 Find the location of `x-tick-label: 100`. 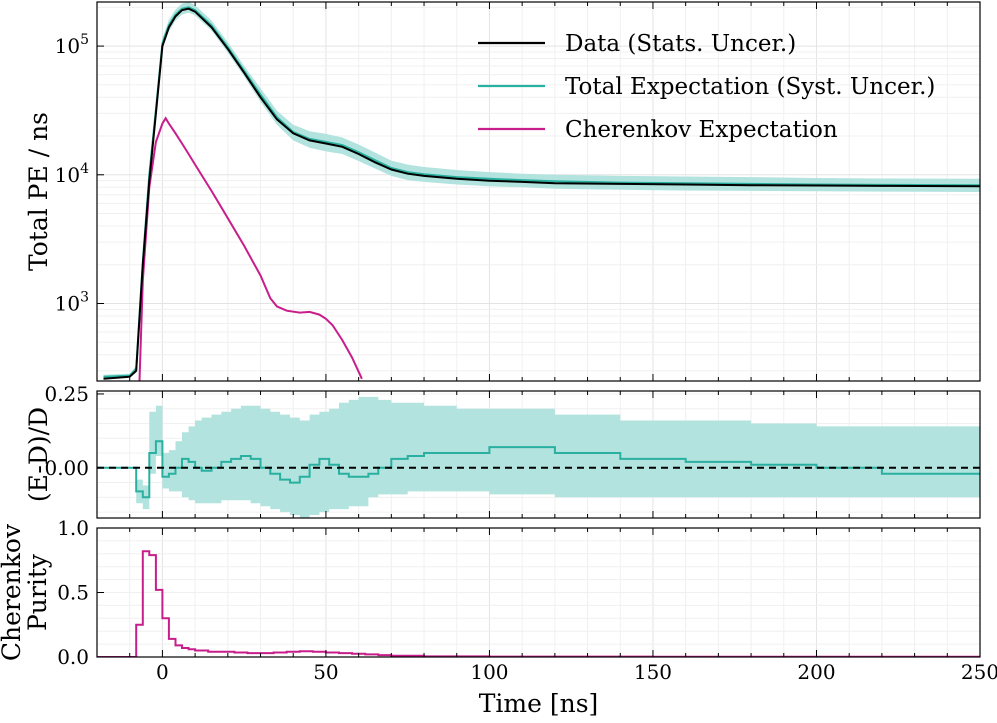

x-tick-label: 100 is located at coordinates (489, 672).